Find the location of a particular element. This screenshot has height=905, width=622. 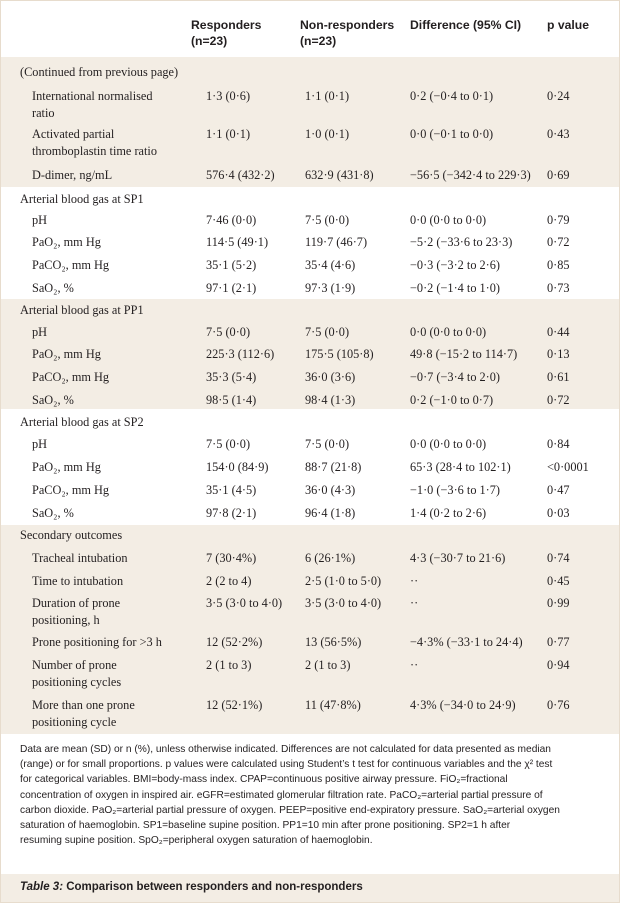

column-header-responders: Responders (n=23) is located at coordinates (226, 33).